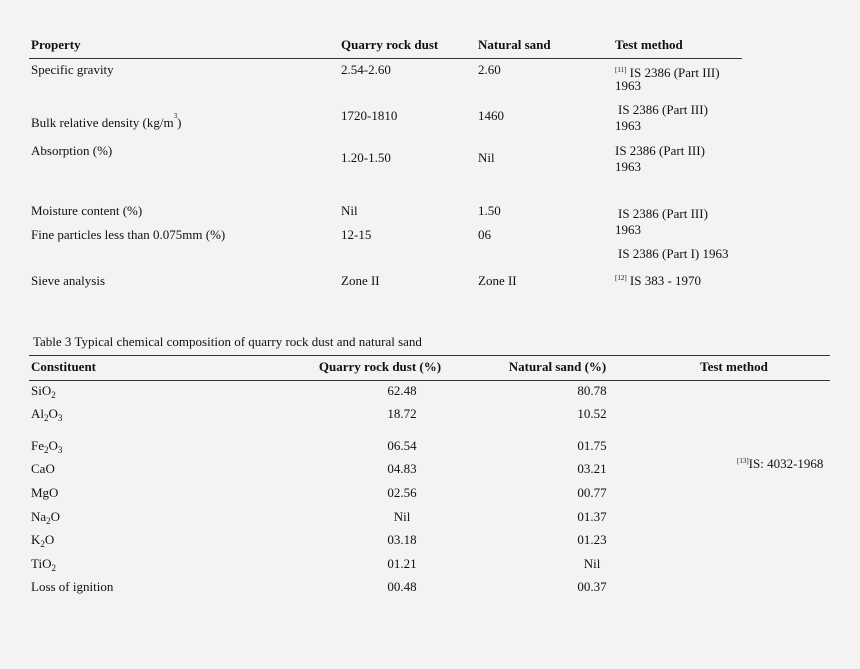 The height and width of the screenshot is (669, 860). I want to click on cell-property: Specific gravity, so click(72, 69).